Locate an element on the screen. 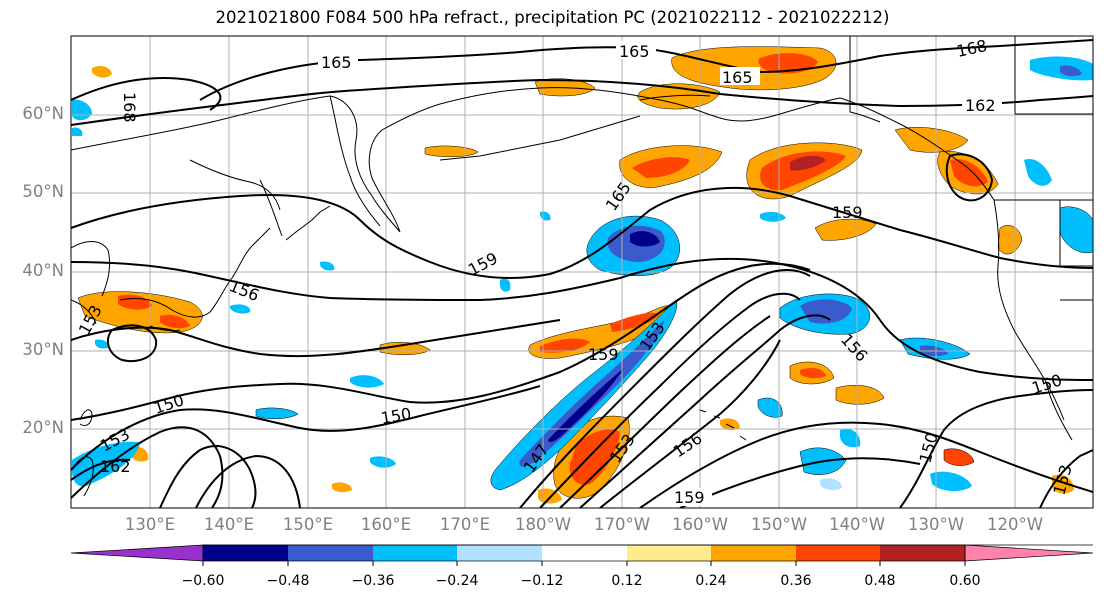  longitude-label: 140°W is located at coordinates (857, 524).